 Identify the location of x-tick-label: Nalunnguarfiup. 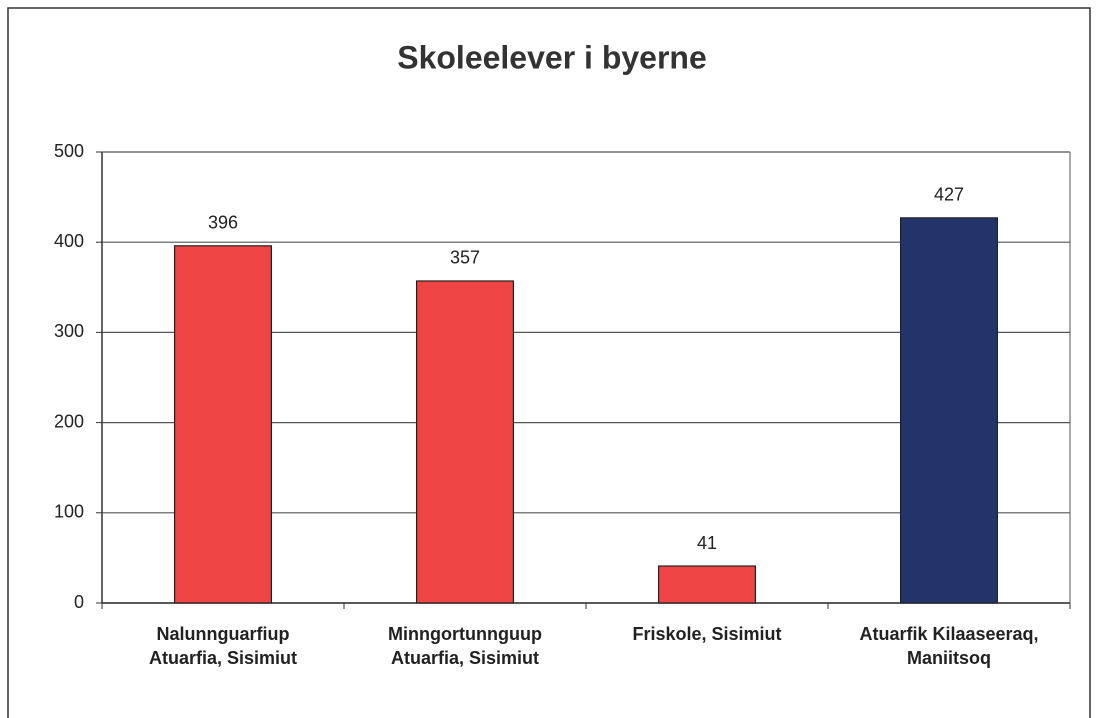
(223, 634).